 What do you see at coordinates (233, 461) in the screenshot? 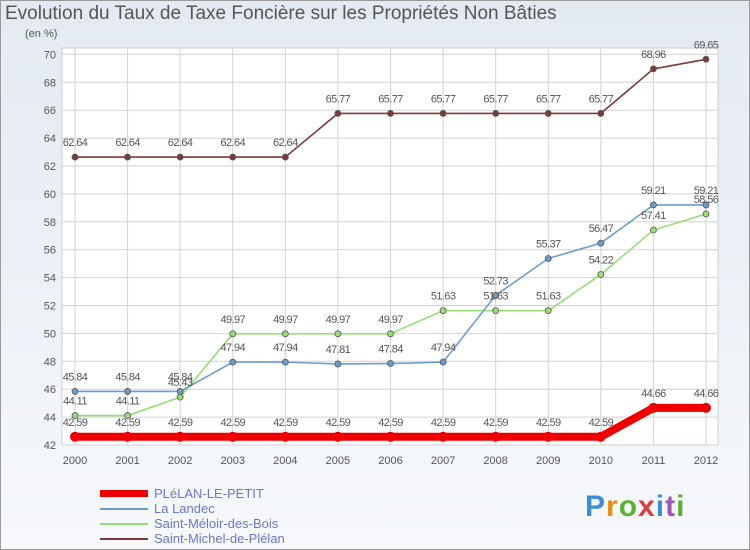
I see `x-tick-label: 2003` at bounding box center [233, 461].